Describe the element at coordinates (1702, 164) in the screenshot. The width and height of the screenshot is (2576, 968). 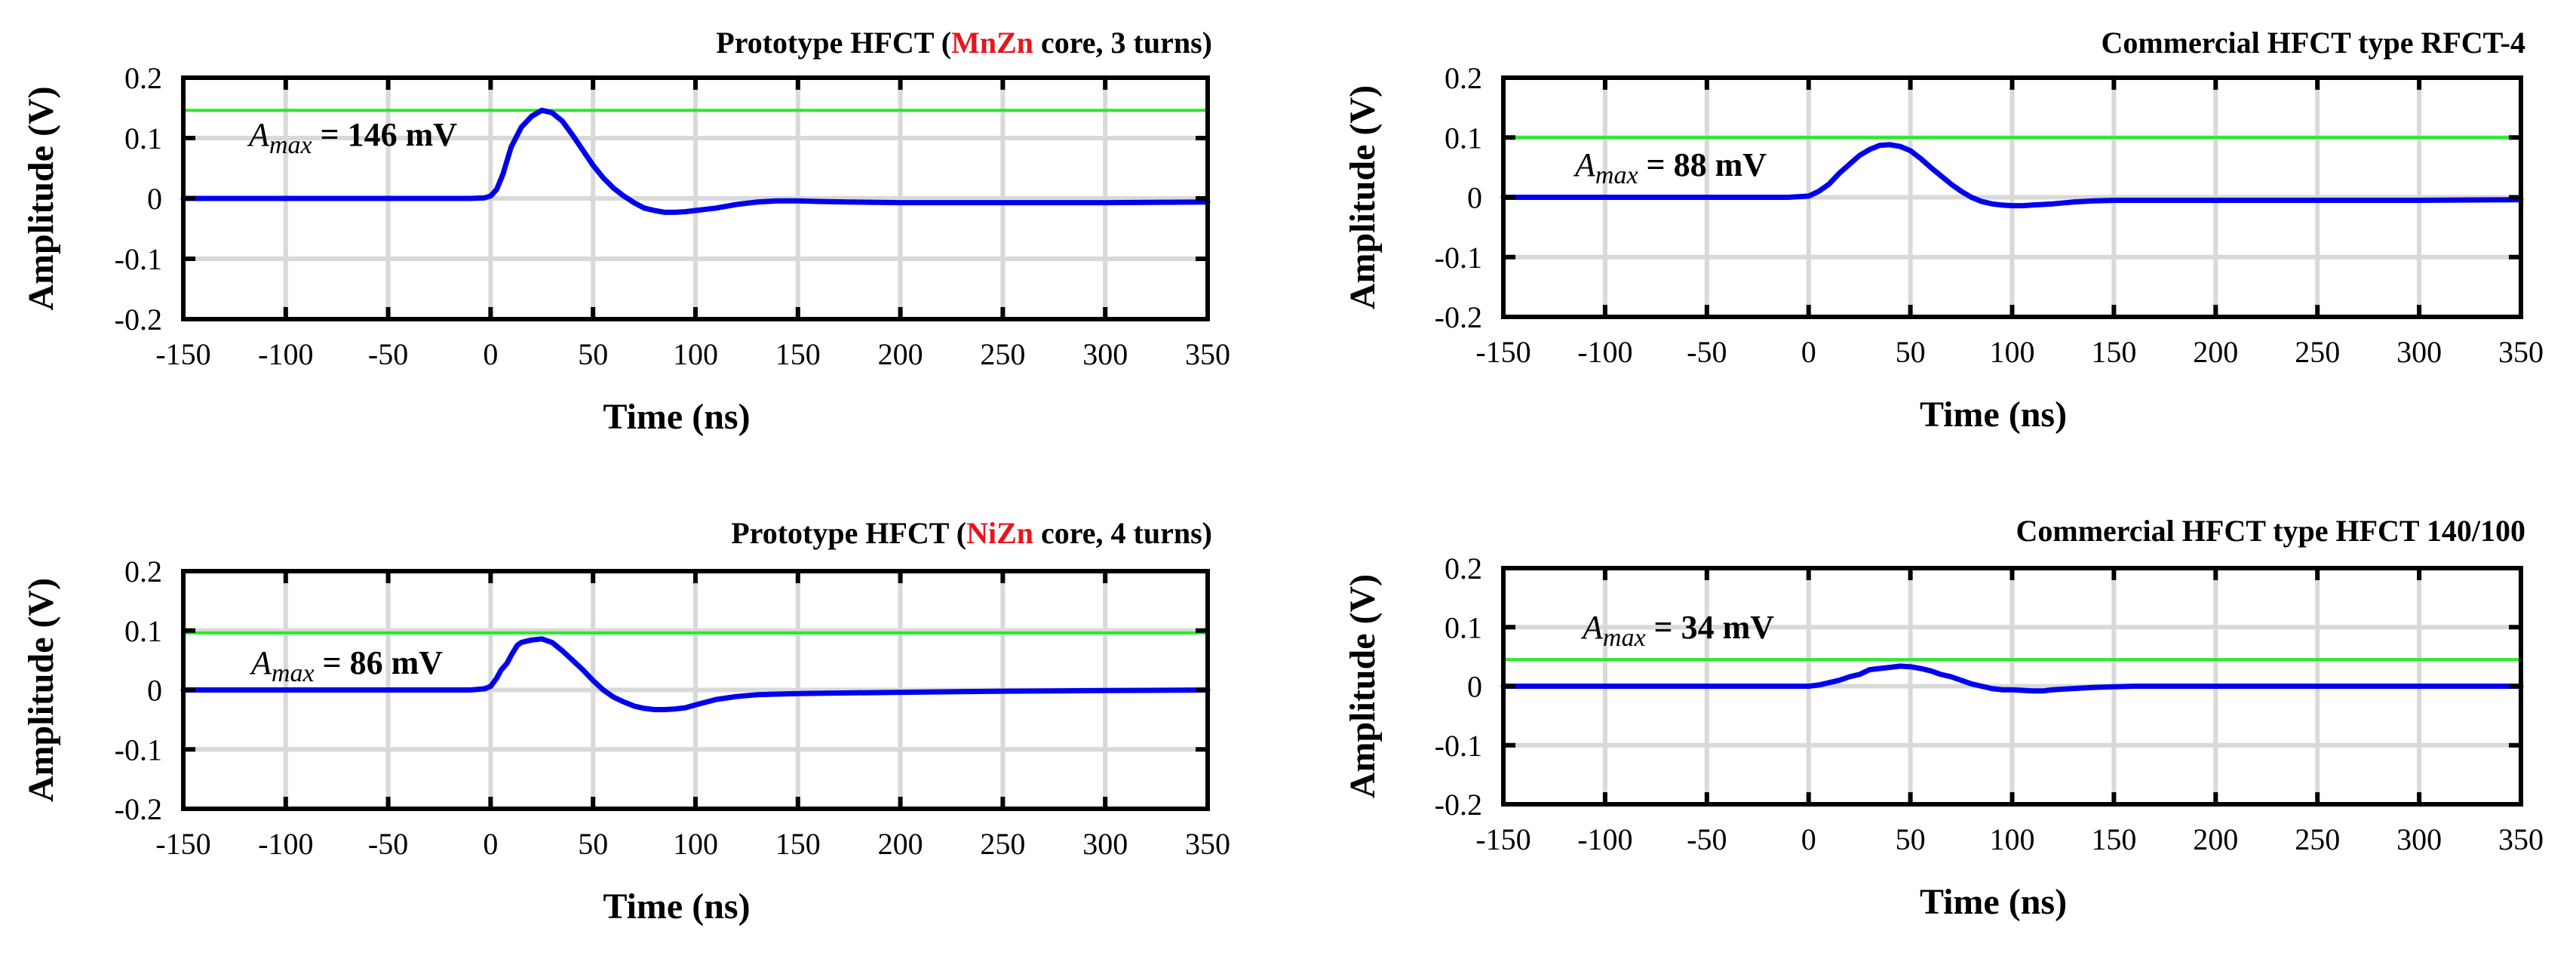
I see `amax-value: = 88 mV` at that location.